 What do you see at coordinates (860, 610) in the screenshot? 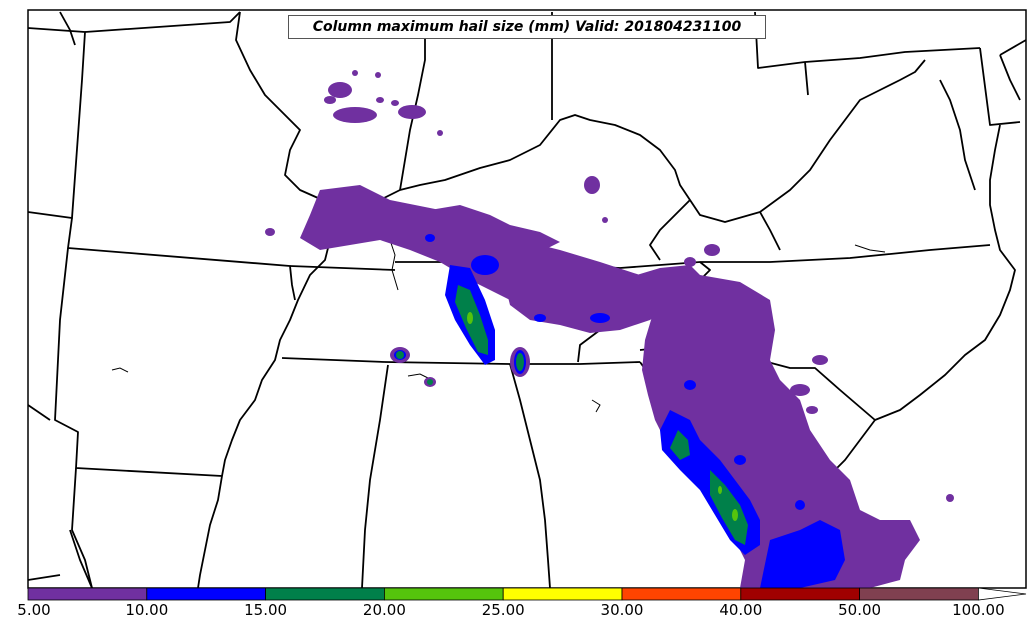
I see `colorbar-tick-label: 50.00` at bounding box center [860, 610].